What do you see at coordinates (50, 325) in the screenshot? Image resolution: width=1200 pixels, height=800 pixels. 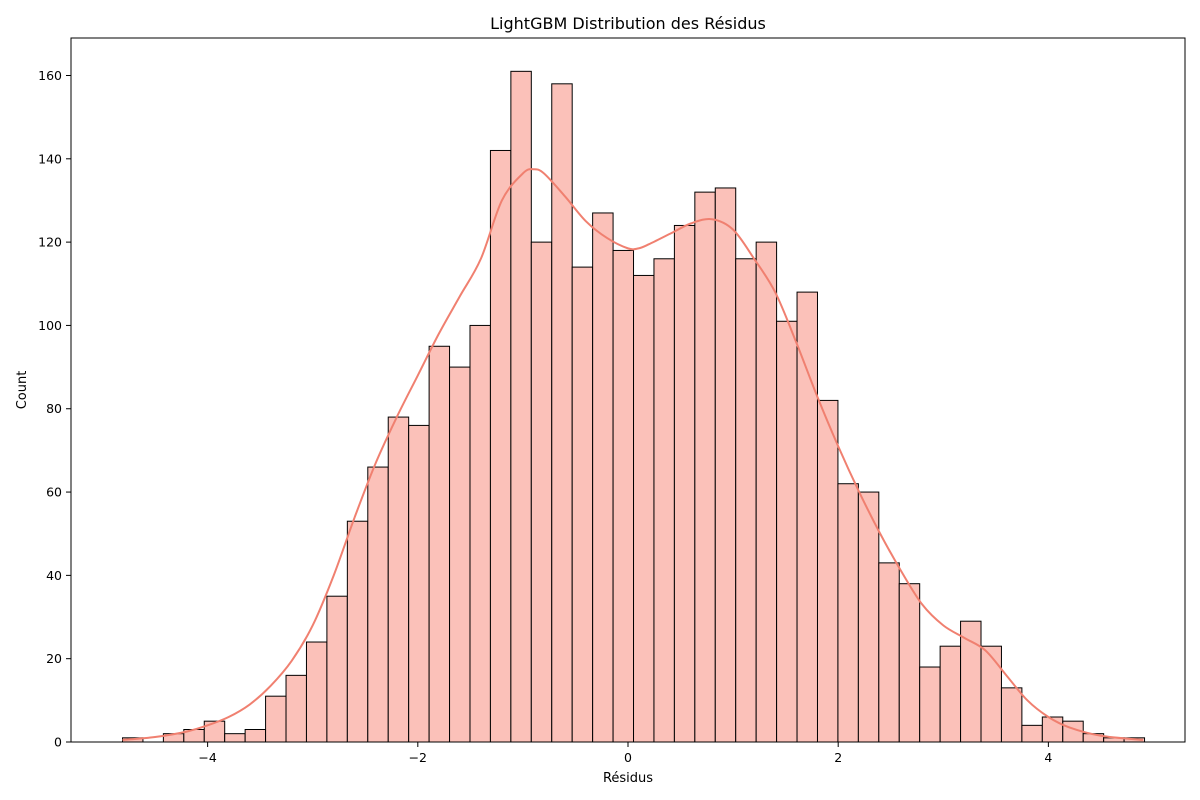 I see `y-tick-label: 100` at bounding box center [50, 325].